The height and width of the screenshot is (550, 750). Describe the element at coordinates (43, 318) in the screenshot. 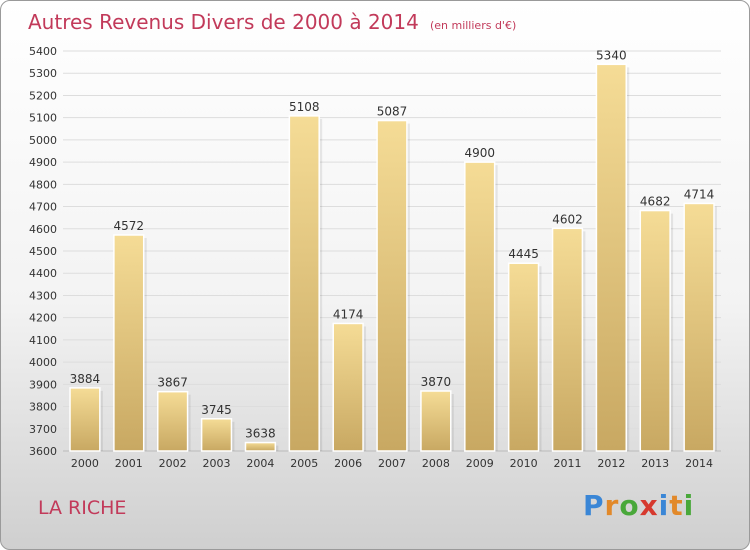

I see `y-tick-label: 4200` at that location.